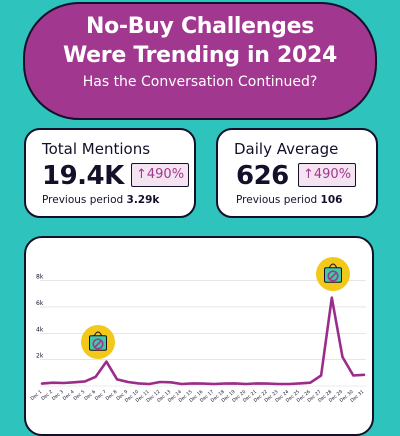  Describe the element at coordinates (40, 277) in the screenshot. I see `y-tick-label: 8k` at that location.